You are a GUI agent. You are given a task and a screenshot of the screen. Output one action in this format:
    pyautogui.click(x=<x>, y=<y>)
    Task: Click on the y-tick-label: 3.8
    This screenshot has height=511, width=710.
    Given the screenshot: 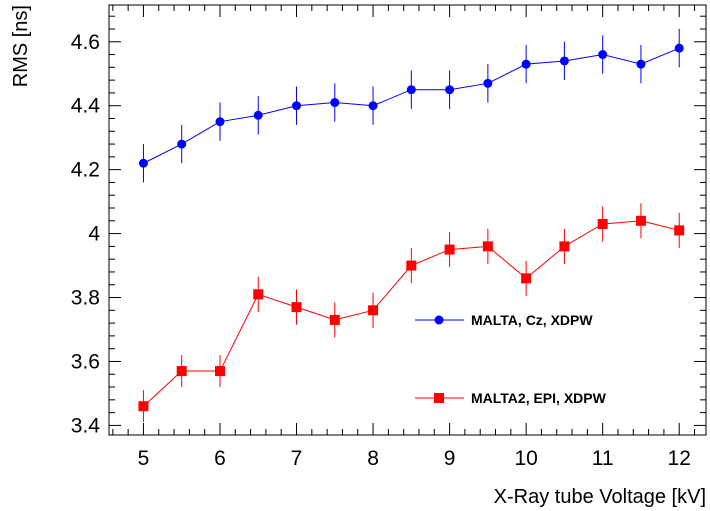 What is the action you would take?
    pyautogui.click(x=85, y=298)
    